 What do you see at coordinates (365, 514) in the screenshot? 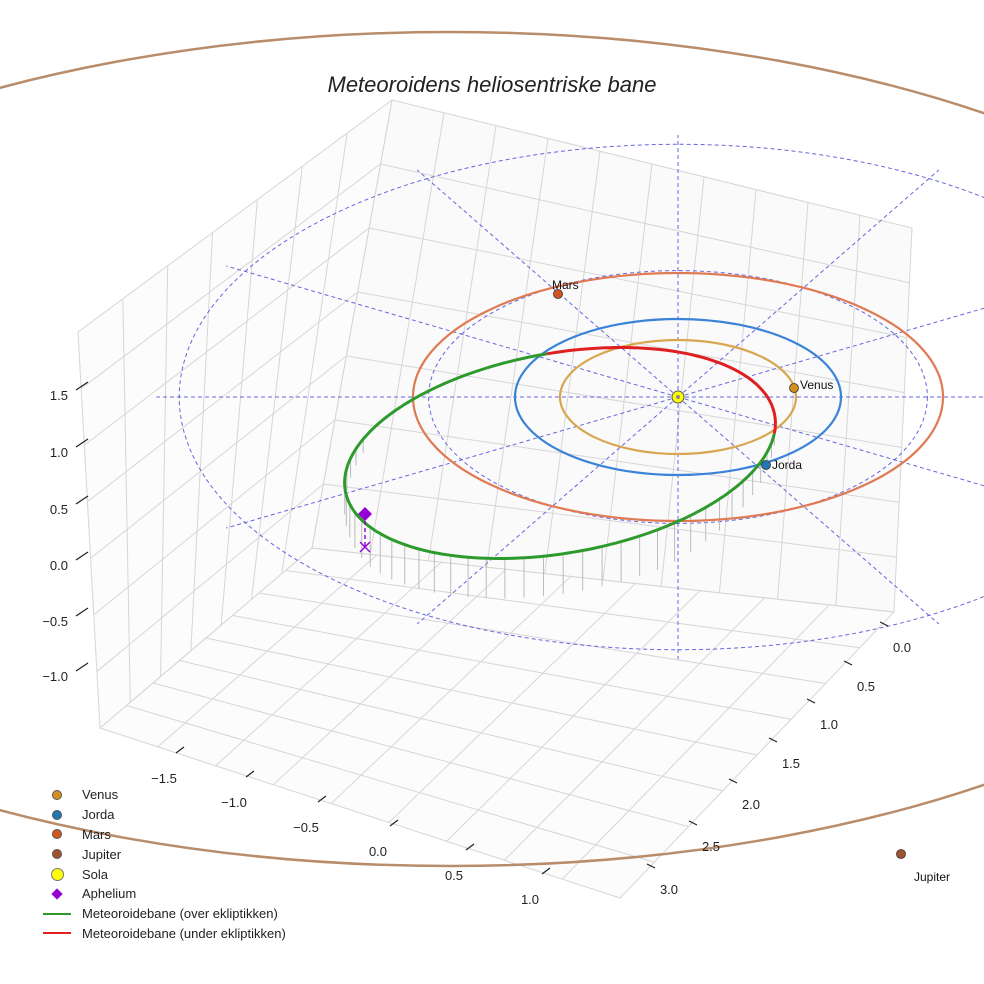
I see `aphelion-marker` at bounding box center [365, 514].